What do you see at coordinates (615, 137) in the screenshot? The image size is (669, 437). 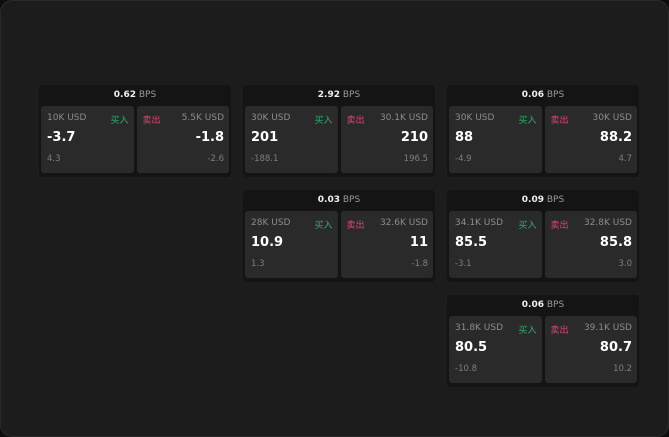 I see `ask-price: 88.2` at bounding box center [615, 137].